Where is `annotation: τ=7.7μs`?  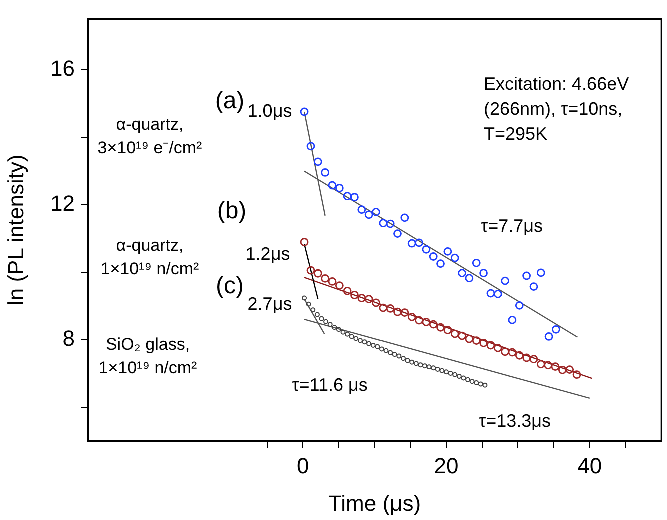 annotation: τ=7.7μs is located at coordinates (512, 226).